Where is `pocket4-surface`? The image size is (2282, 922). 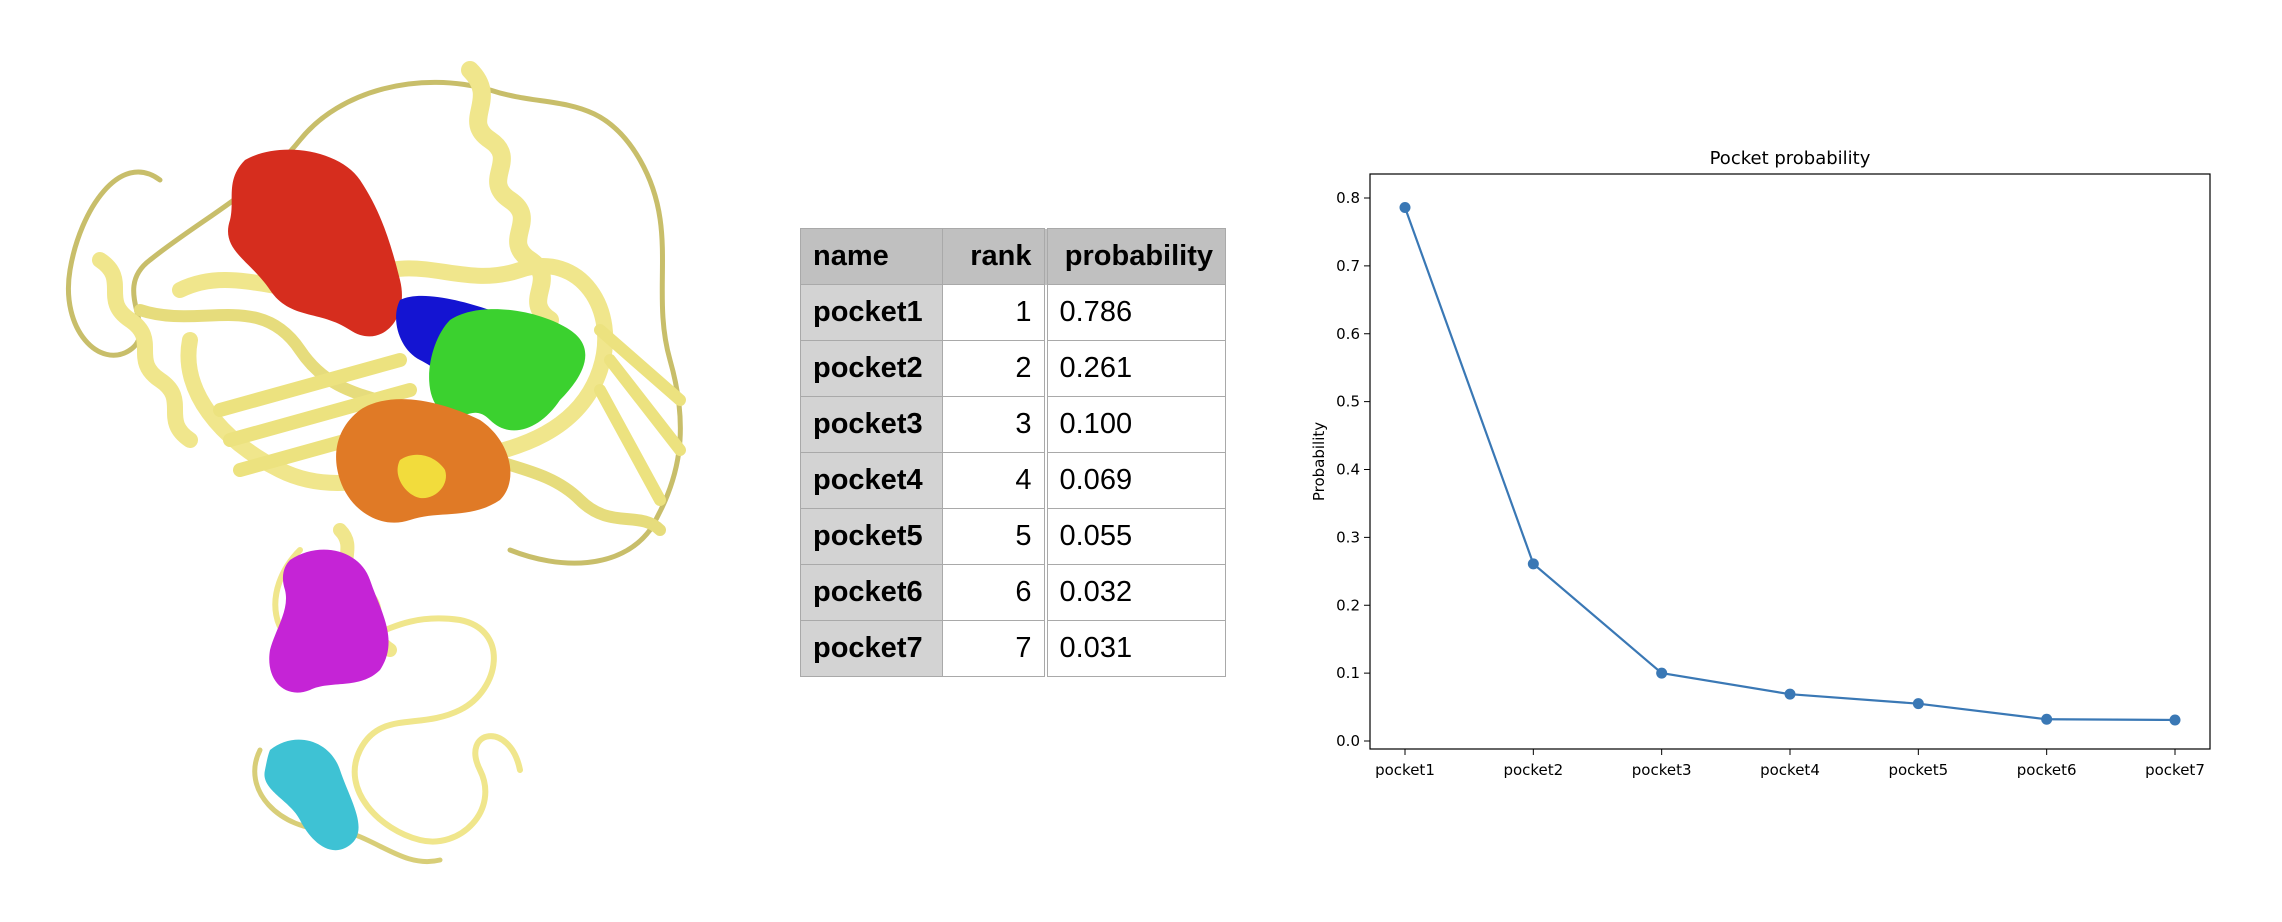 pocket4-surface is located at coordinates (507, 370).